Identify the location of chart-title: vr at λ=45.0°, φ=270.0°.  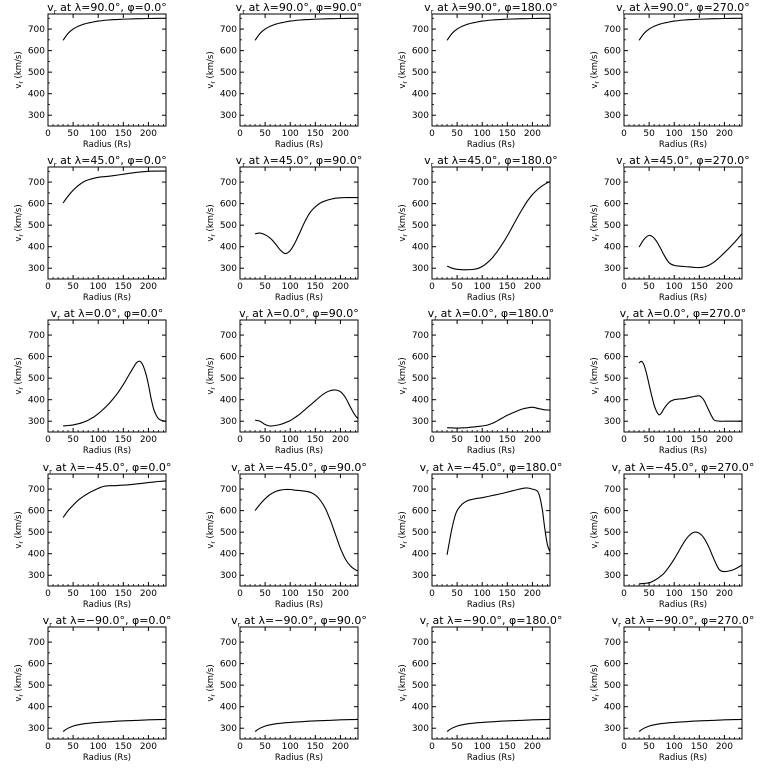
(683, 161).